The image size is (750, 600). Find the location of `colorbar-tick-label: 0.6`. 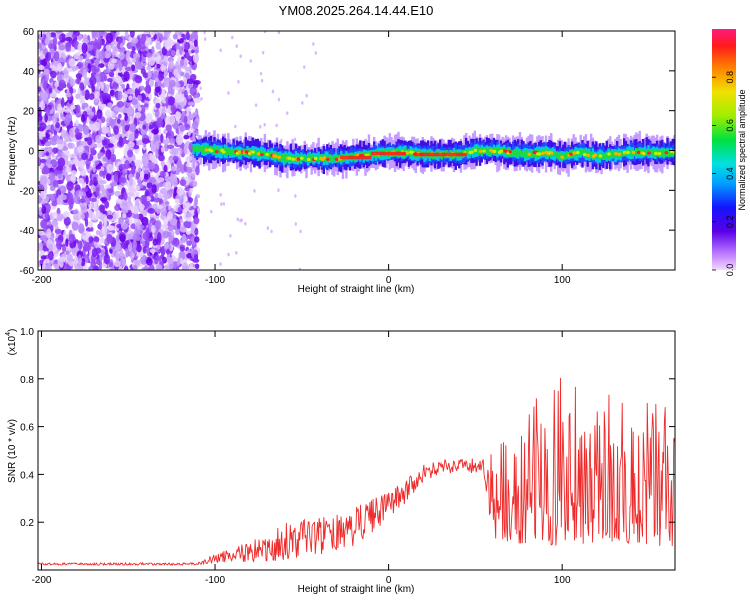

colorbar-tick-label: 0.6 is located at coordinates (730, 125).